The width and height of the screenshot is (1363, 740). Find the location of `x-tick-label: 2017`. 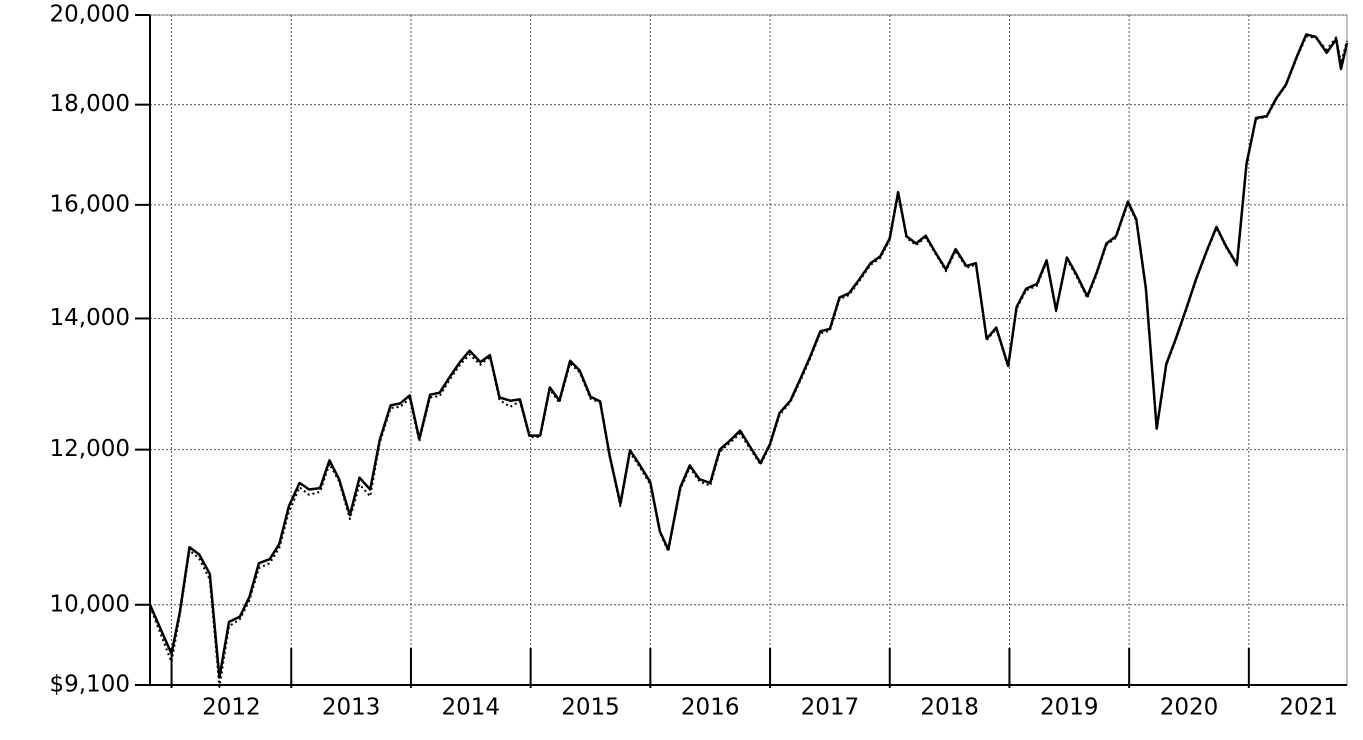

x-tick-label: 2017 is located at coordinates (830, 708).